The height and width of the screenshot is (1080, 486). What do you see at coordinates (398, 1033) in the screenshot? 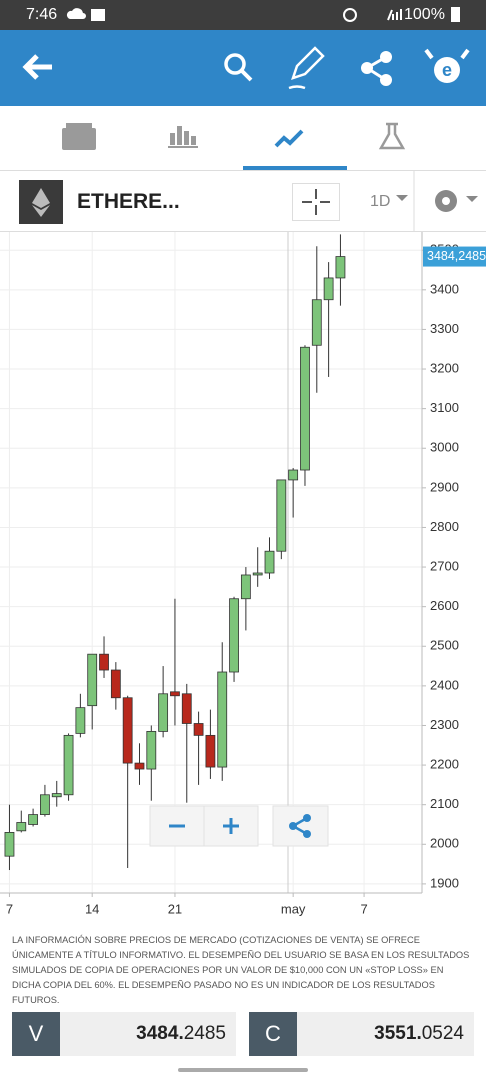
I see `buy-price-main: 3551.` at bounding box center [398, 1033].